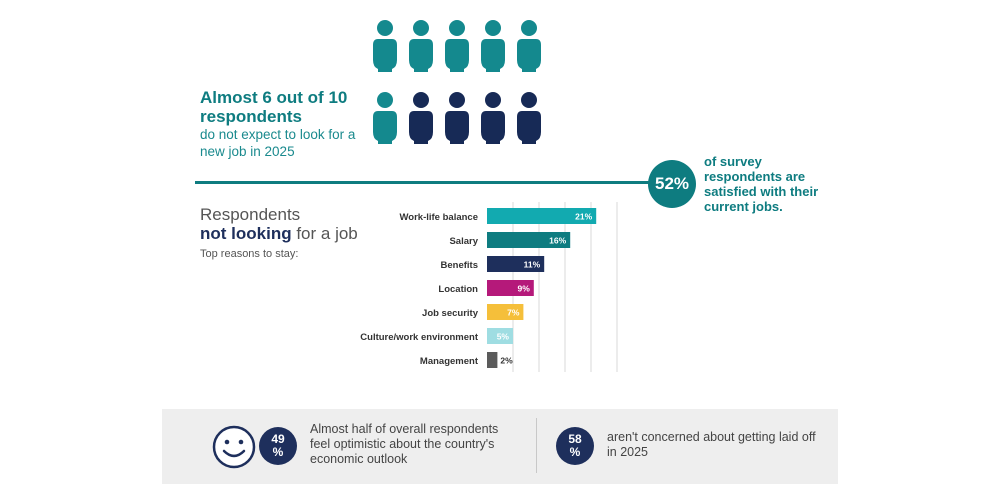  What do you see at coordinates (249, 254) in the screenshot?
I see `section-subtitle: Top reasons to stay:` at bounding box center [249, 254].